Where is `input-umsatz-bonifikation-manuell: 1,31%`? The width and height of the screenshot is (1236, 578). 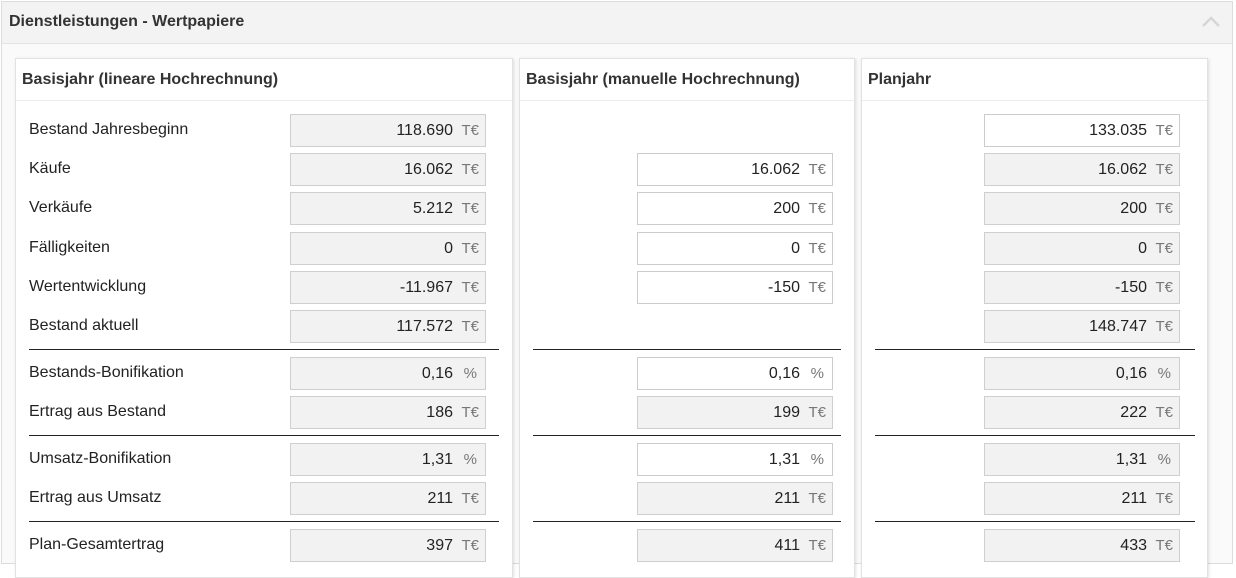
input-umsatz-bonifikation-manuell: 1,31% is located at coordinates (735, 459).